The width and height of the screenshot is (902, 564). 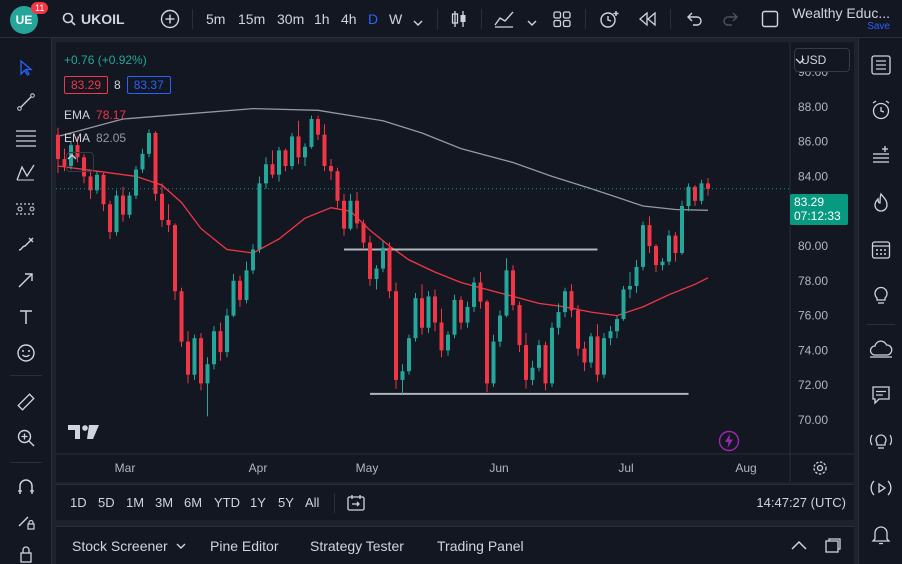 I want to click on collapse-legend-button, so click(x=80, y=162).